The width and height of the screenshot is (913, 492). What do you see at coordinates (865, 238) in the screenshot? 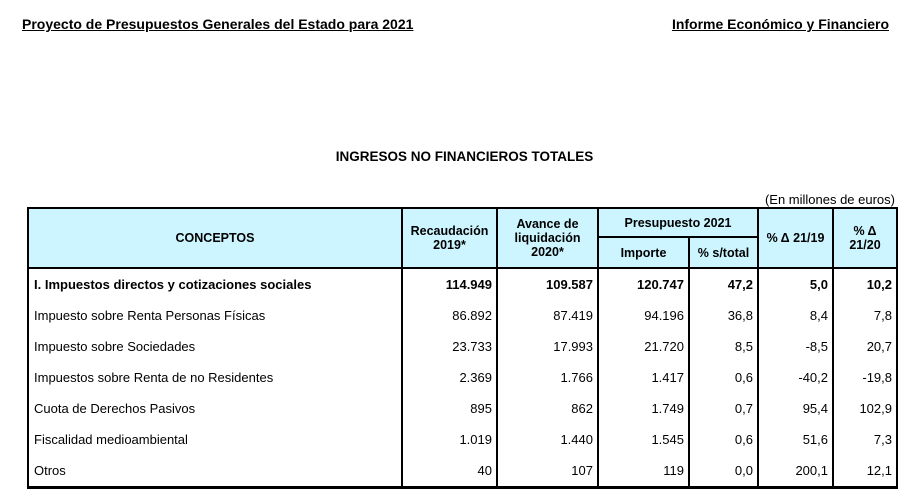
I see `col-delta-21-20: % Δ 21/20` at bounding box center [865, 238].